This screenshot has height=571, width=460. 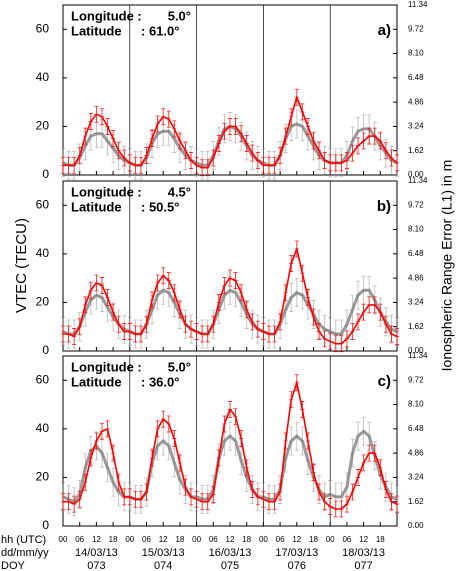 What do you see at coordinates (160, 30) in the screenshot?
I see `latitude-value: : 61.0°` at bounding box center [160, 30].